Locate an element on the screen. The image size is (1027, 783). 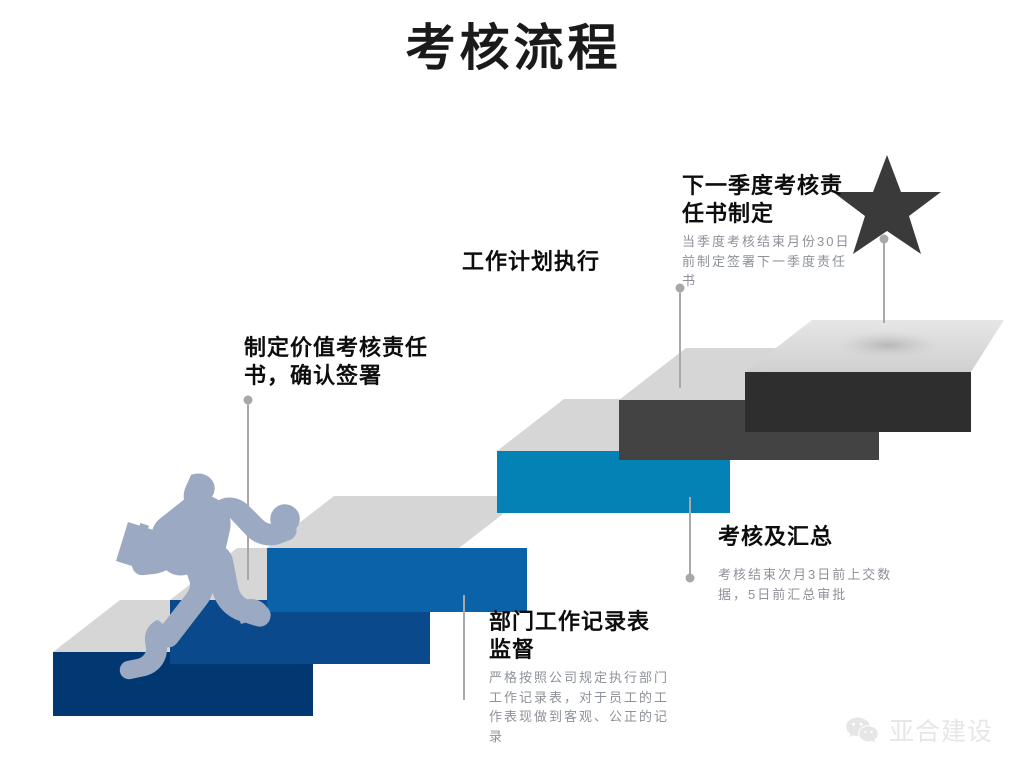
label-top-milestone-body: 当季度考核结束月份30日前制定签署下一季度责任书 is located at coordinates (766, 261).